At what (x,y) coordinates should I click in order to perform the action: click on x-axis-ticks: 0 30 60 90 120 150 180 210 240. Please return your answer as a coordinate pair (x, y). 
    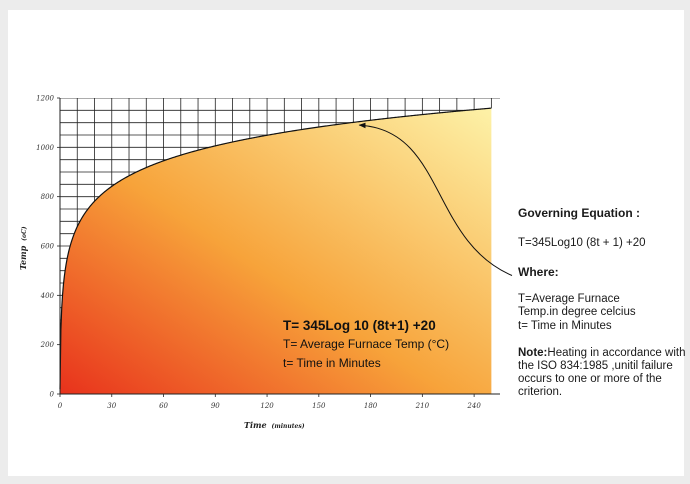
    Looking at the image, I should click on (269, 402).